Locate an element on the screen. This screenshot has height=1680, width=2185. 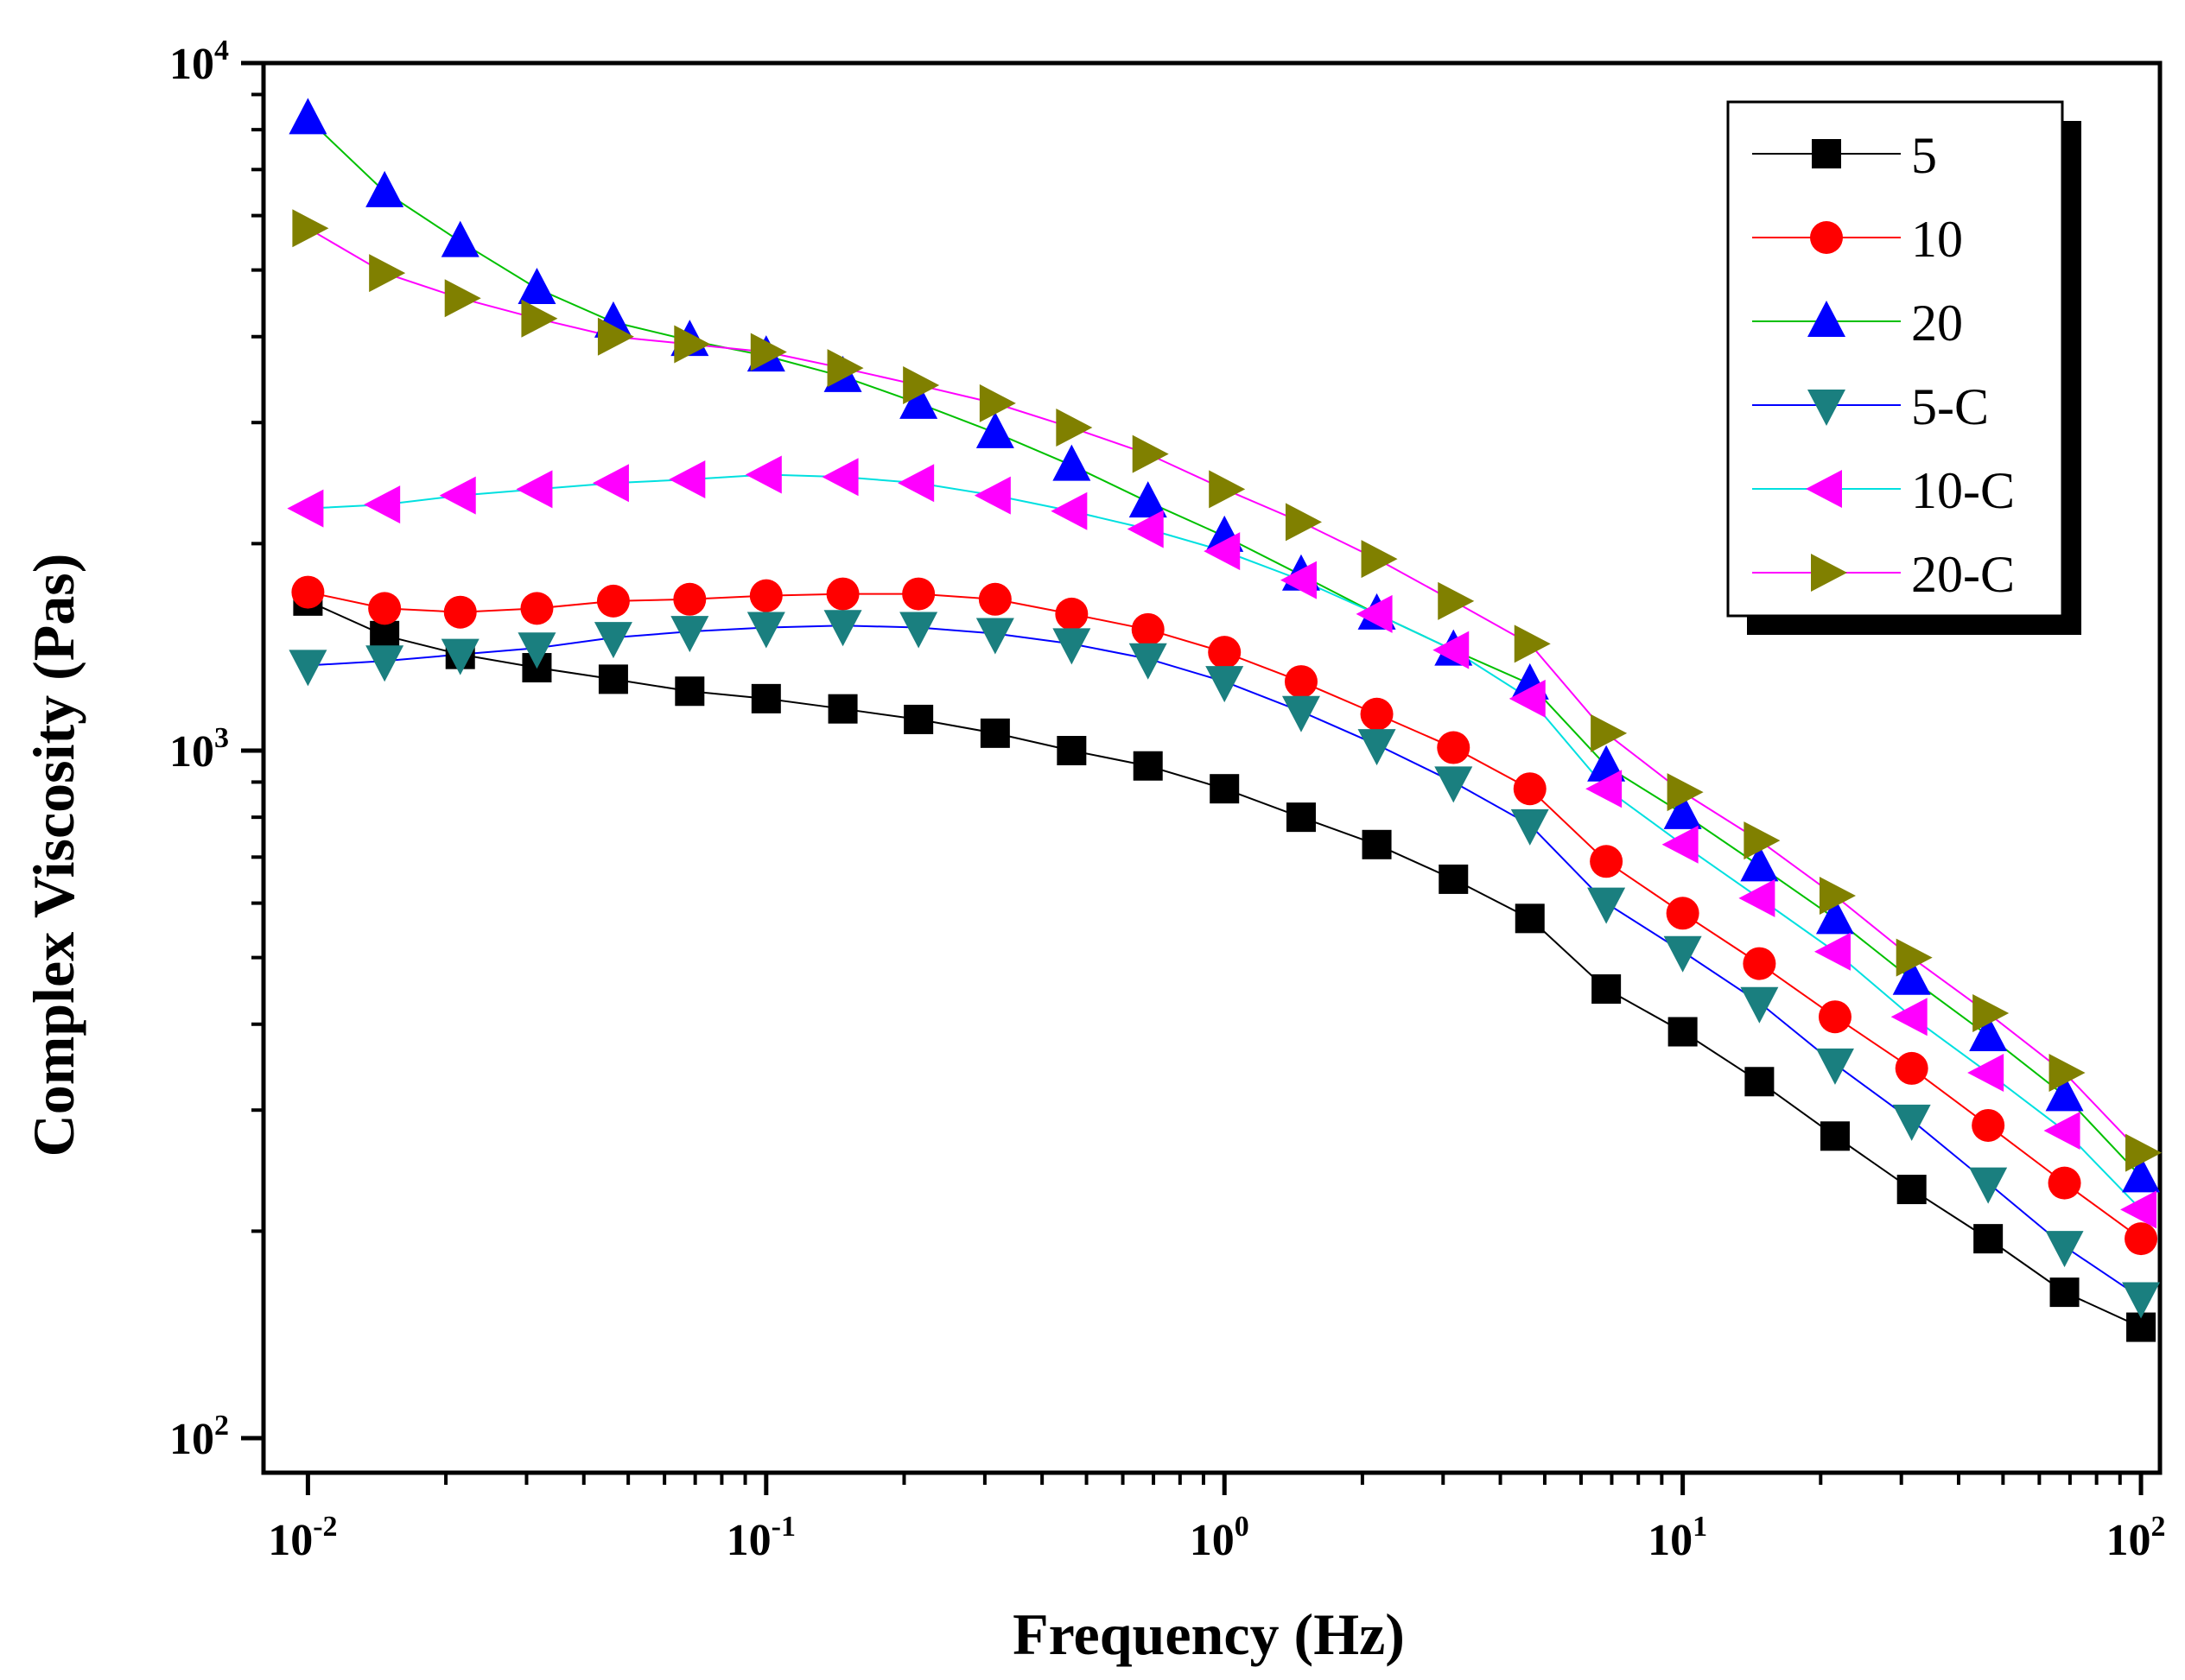
y-tick-label: 10² is located at coordinates (199, 1437).